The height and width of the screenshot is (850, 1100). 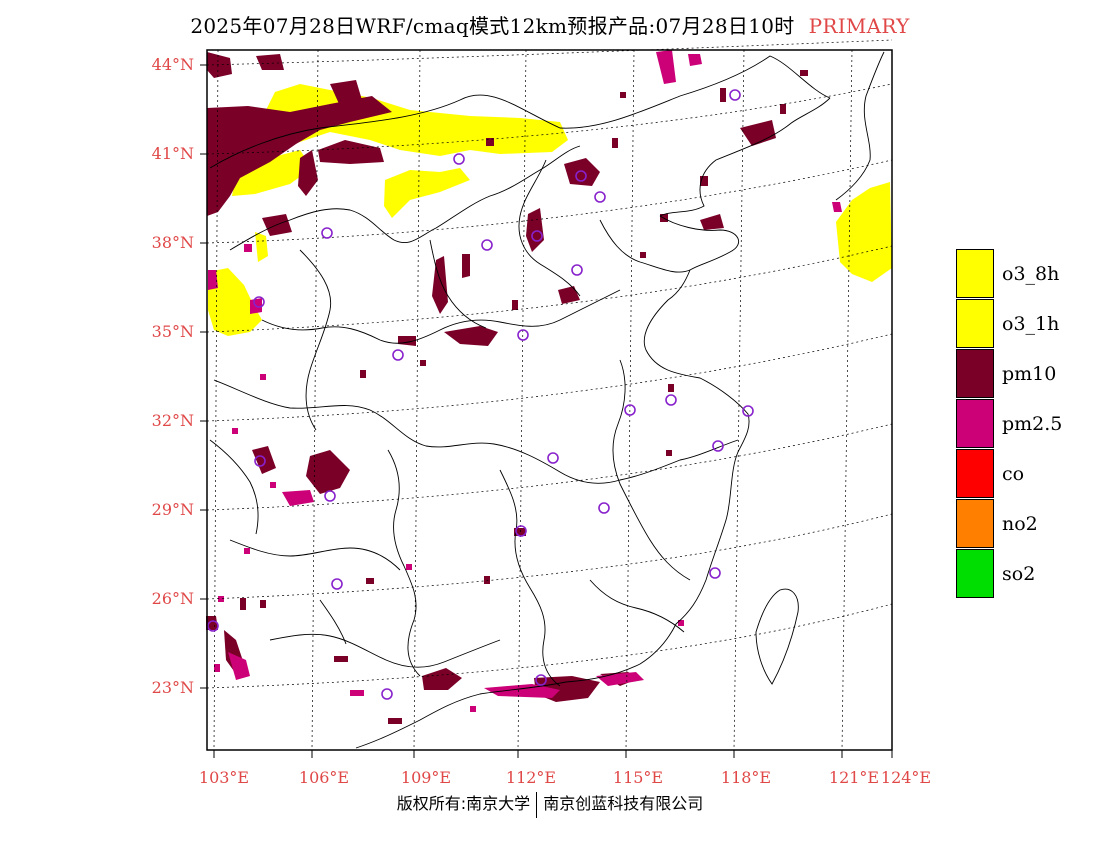 What do you see at coordinates (1031, 324) in the screenshot?
I see `legend-label: o3_1h` at bounding box center [1031, 324].